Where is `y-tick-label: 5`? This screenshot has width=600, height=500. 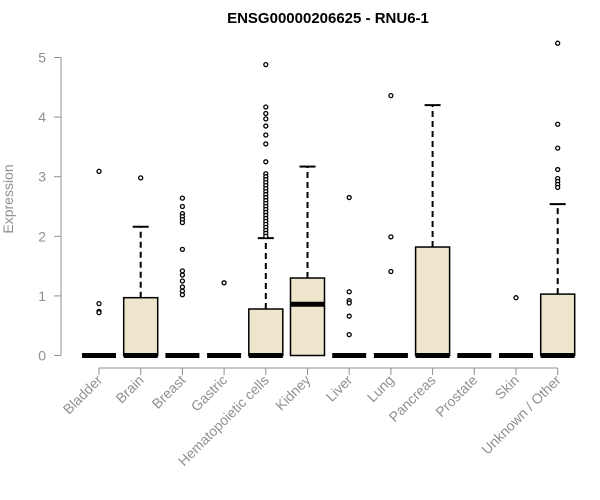 y-tick-label: 5 is located at coordinates (42, 58).